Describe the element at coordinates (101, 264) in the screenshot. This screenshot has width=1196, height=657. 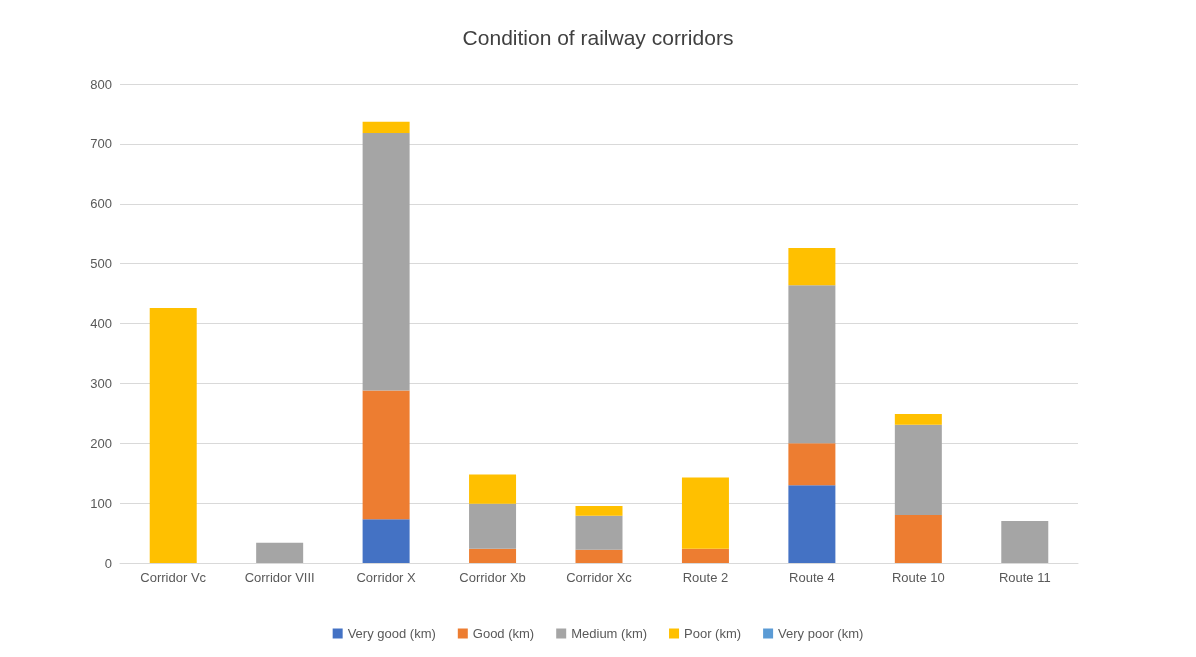
I see `y-tick-label: 500` at that location.